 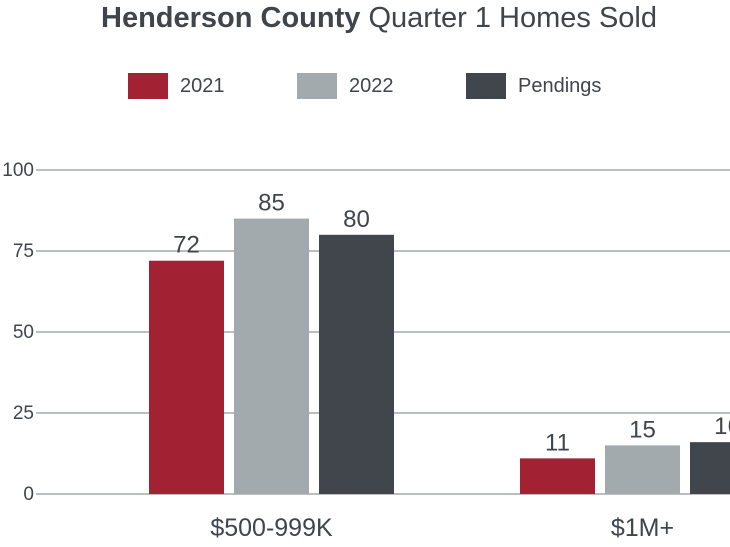 What do you see at coordinates (271, 203) in the screenshot?
I see `data-label-500-999k-2022: 85` at bounding box center [271, 203].